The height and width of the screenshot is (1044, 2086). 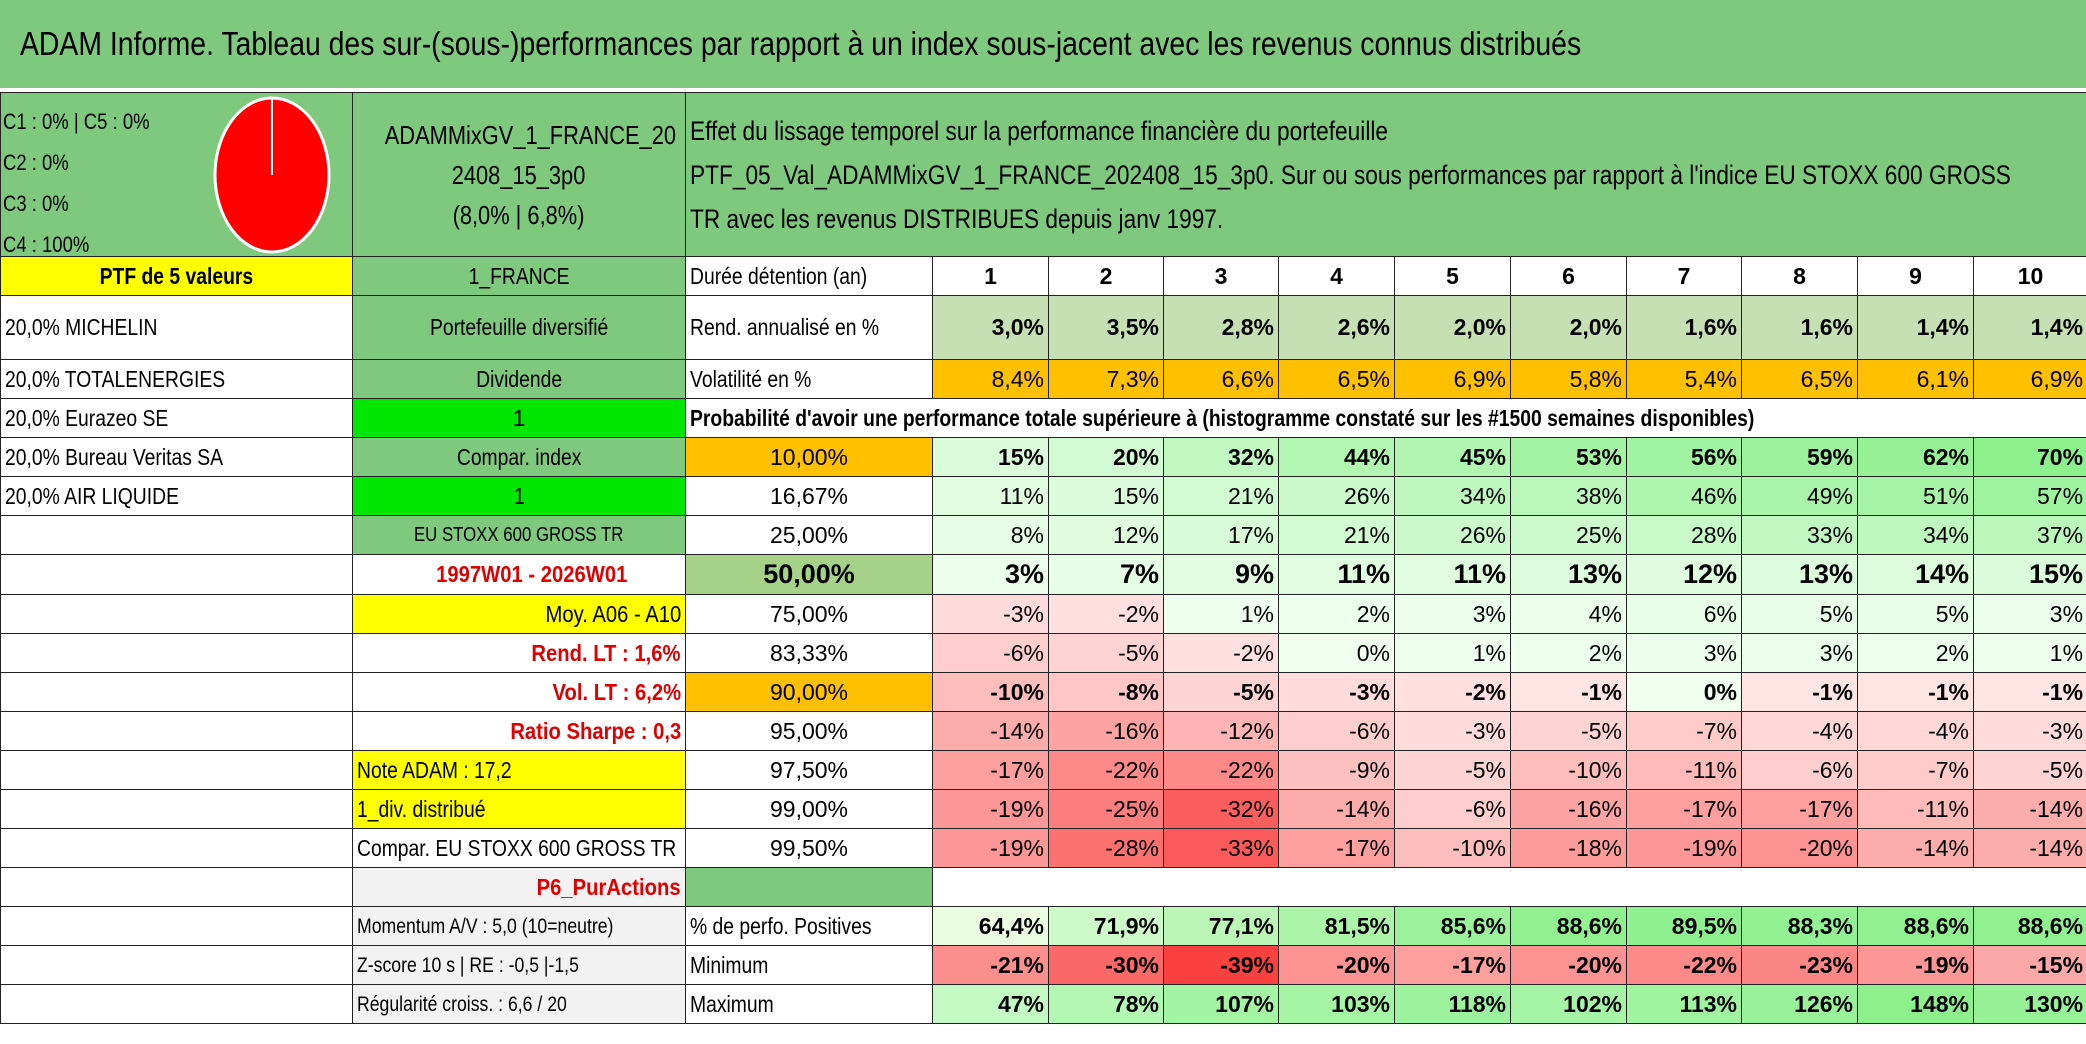 I want to click on quantile-cell: -3%, so click(x=2029, y=731).